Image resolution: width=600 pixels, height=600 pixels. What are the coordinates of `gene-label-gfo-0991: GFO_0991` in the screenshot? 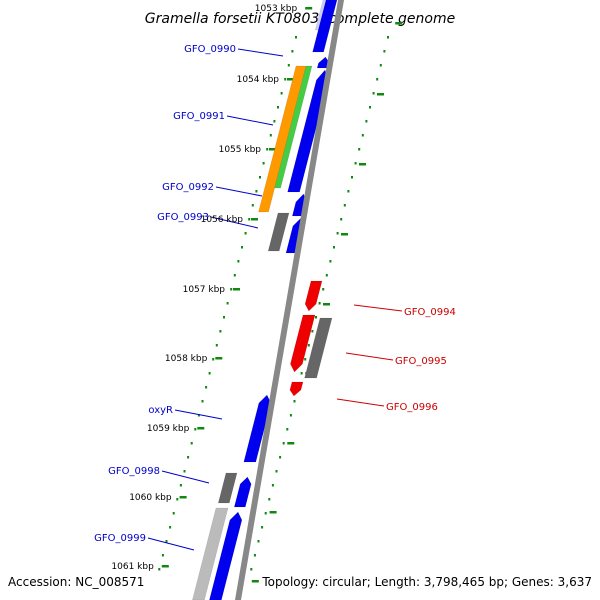 It's located at (199, 116).